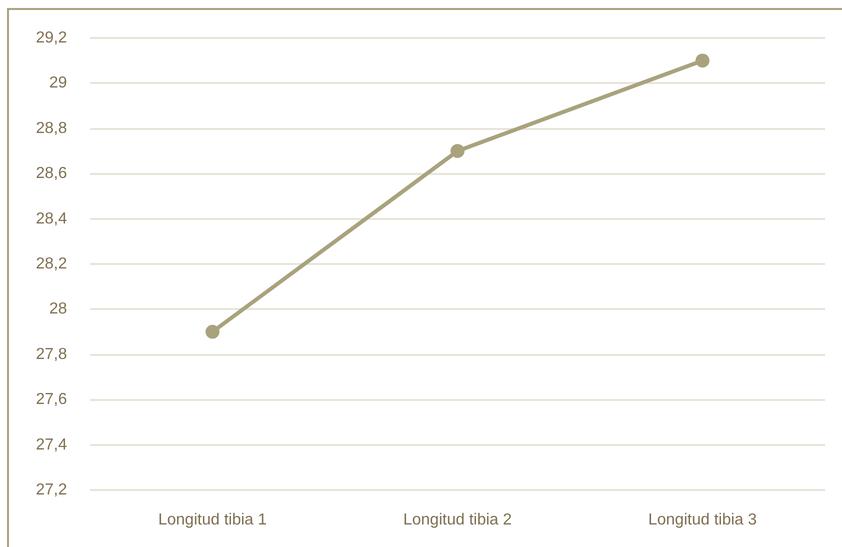 This screenshot has width=842, height=547. I want to click on y-tick-label: 27,4, so click(52, 445).